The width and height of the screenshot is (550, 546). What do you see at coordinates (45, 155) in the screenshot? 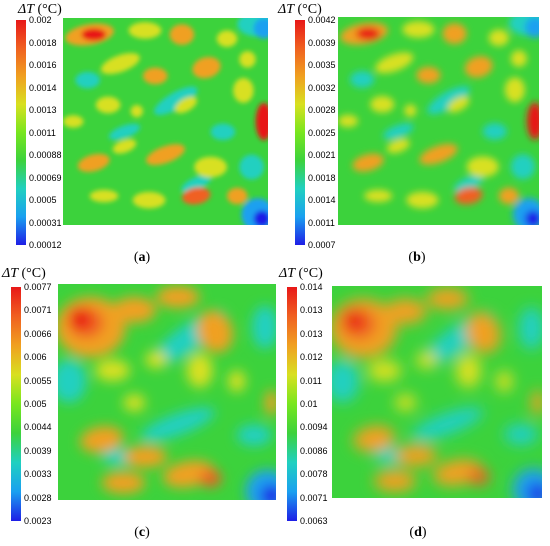
I see `colorbar-tick-label: 0.00088` at bounding box center [45, 155].